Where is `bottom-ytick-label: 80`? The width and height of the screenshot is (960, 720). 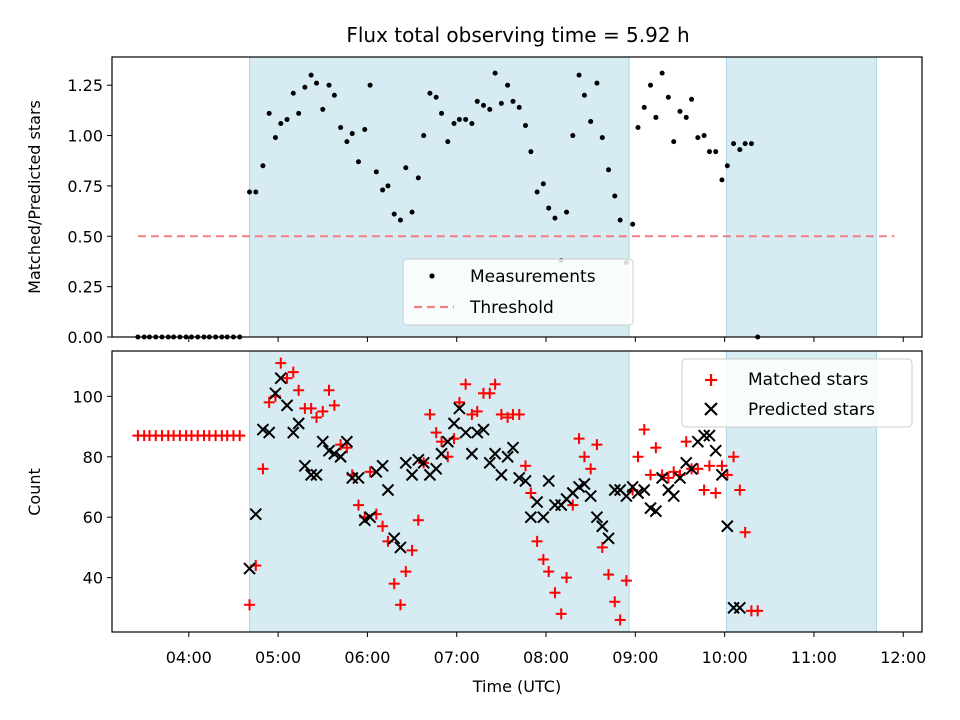 bottom-ytick-label: 80 is located at coordinates (93, 457).